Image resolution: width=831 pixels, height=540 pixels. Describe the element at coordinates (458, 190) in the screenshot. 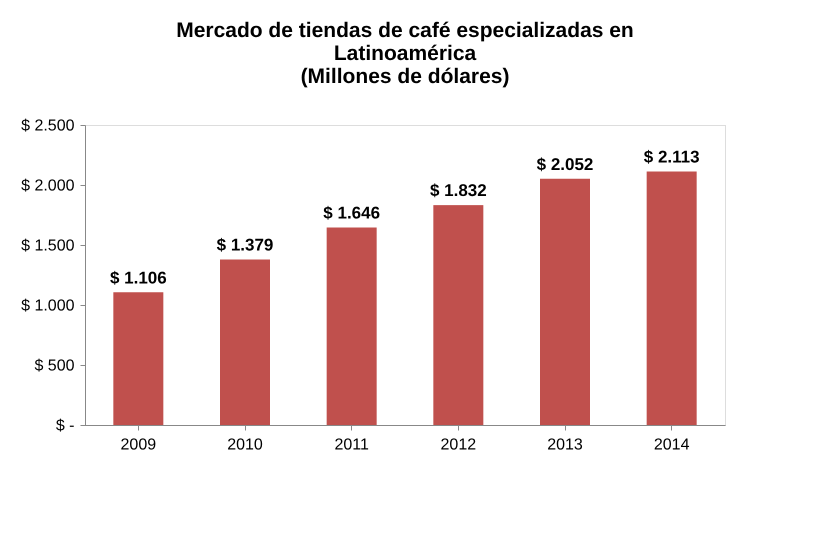

I see `data-label: $ 1.832` at that location.